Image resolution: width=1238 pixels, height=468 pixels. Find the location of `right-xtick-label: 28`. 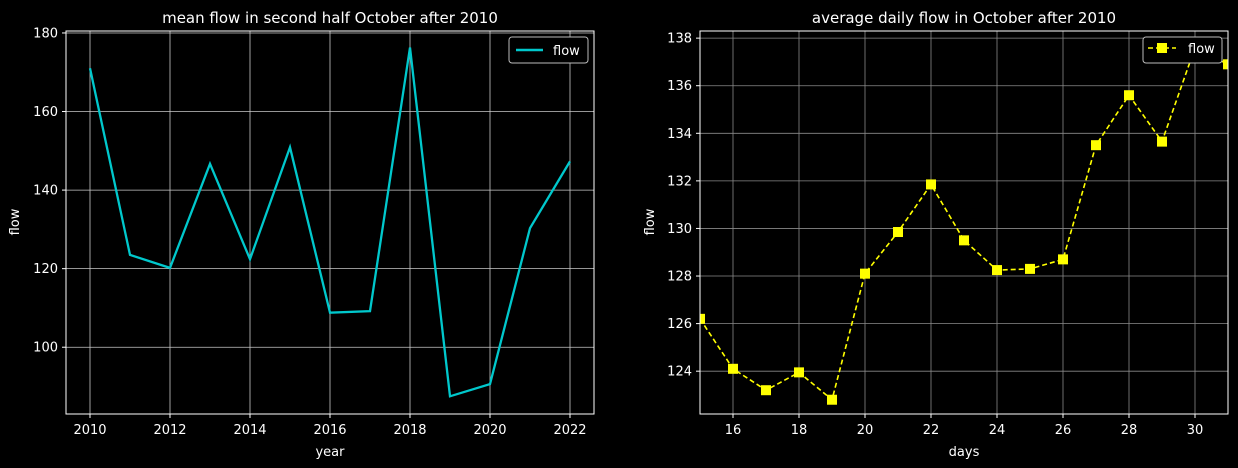

right-xtick-label: 28 is located at coordinates (1129, 430).